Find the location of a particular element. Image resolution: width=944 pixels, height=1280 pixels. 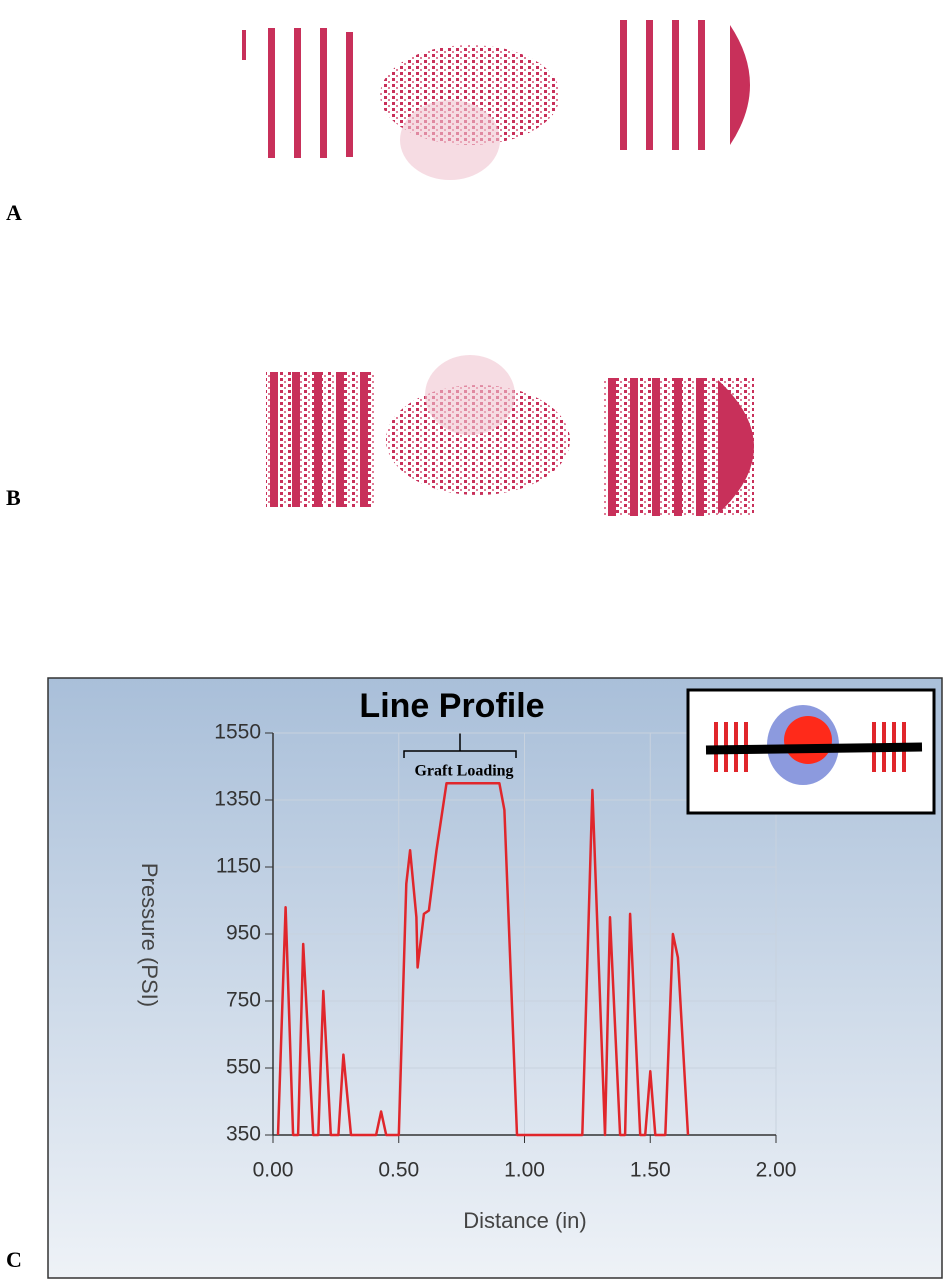

y-tick-label: 550 is located at coordinates (243, 1067).